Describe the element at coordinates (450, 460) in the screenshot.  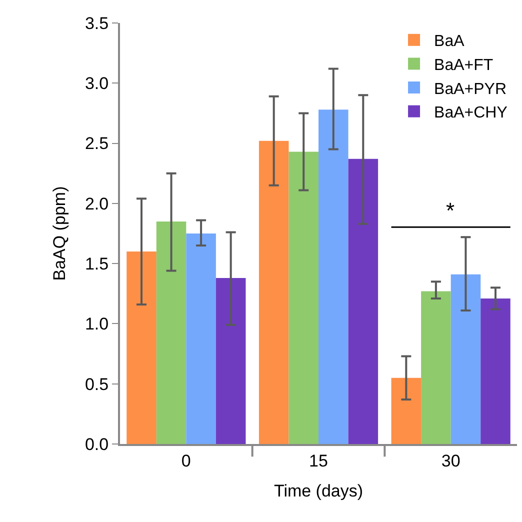
I see `x-tick-label: 30` at that location.